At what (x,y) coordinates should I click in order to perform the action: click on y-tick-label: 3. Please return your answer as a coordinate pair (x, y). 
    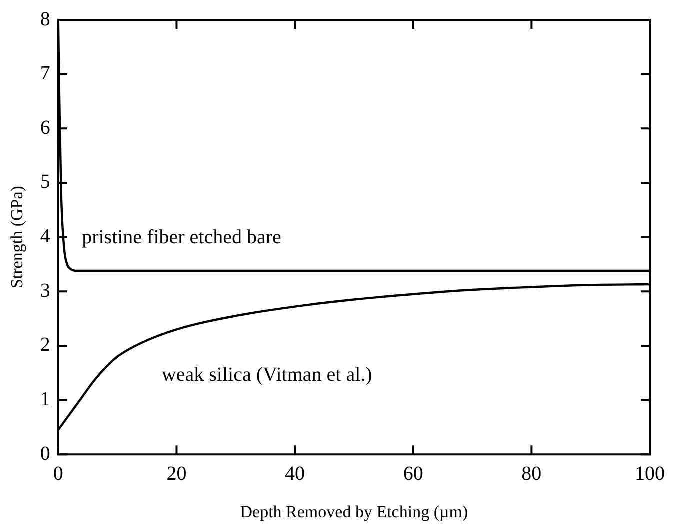
    Looking at the image, I should click on (45, 291).